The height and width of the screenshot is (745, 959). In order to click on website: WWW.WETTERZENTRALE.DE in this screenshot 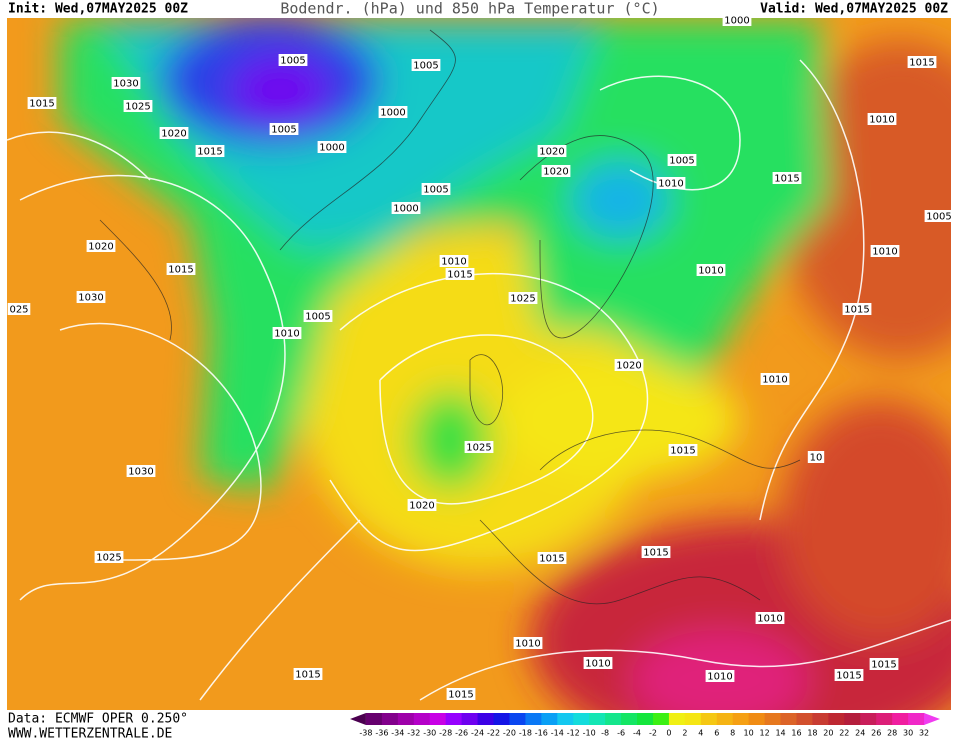, I will do `click(90, 734)`.